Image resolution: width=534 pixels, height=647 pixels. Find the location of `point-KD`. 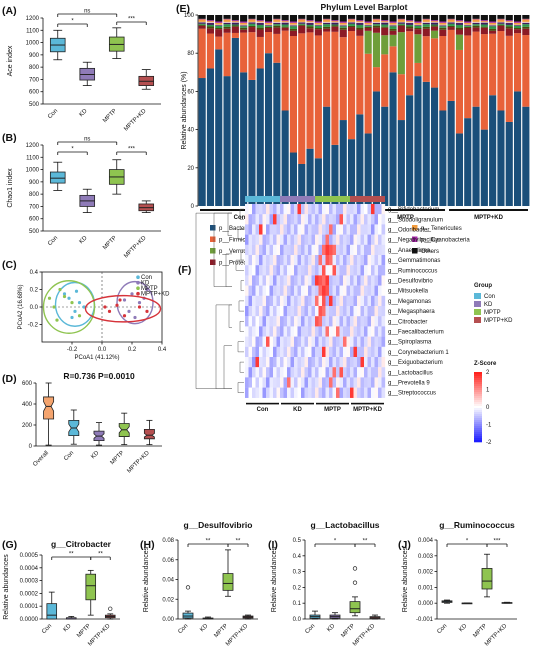

point-KD is located at coordinates (124, 300).